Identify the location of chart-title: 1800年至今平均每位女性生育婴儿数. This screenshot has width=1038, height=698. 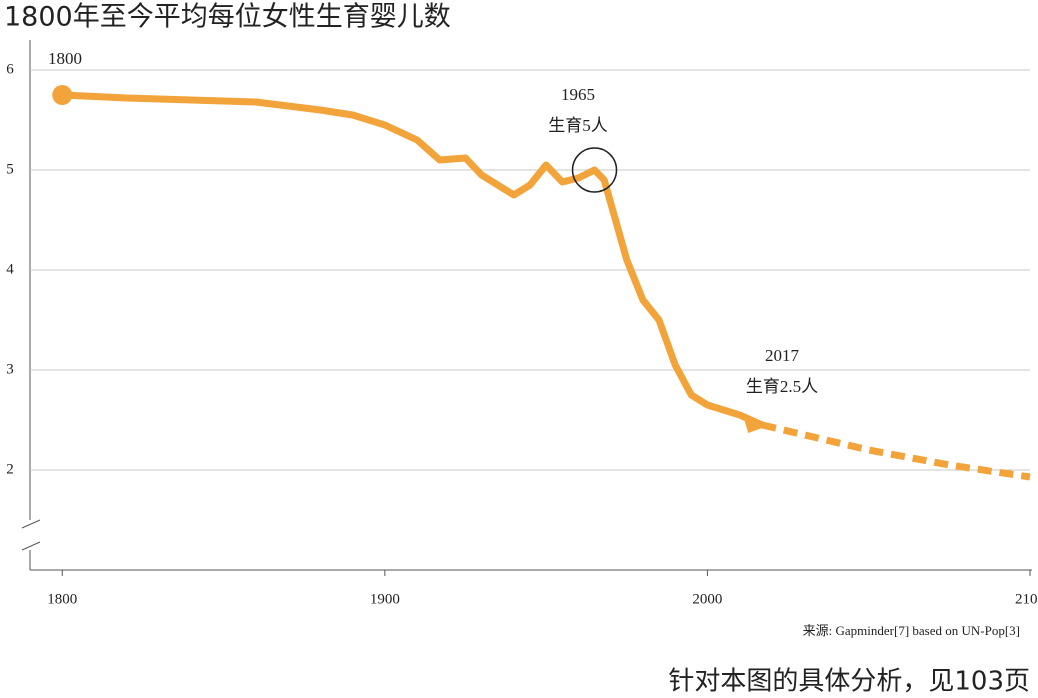
(227, 17).